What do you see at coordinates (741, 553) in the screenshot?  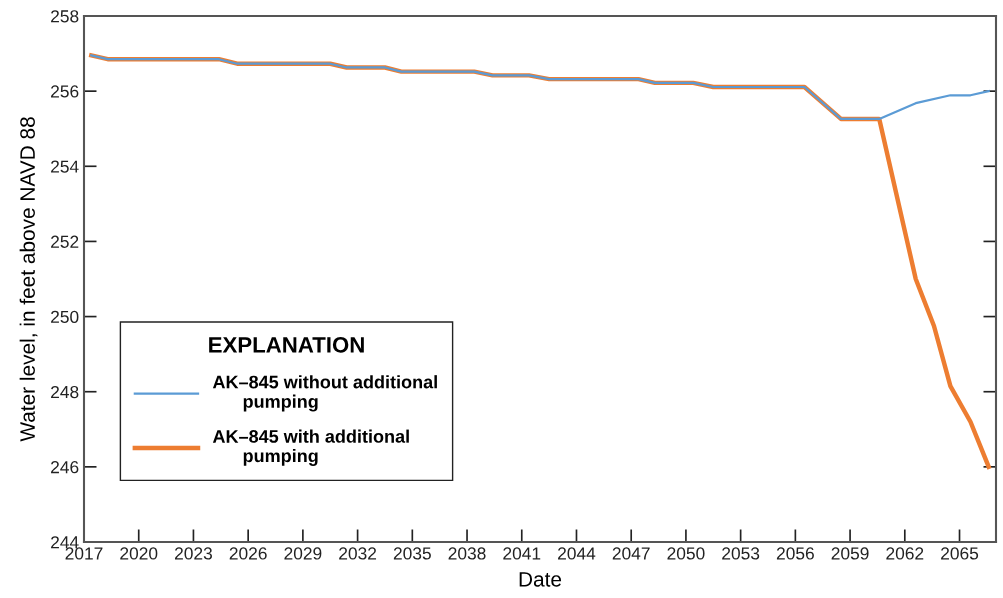 I see `x-tick-label: 2053` at bounding box center [741, 553].